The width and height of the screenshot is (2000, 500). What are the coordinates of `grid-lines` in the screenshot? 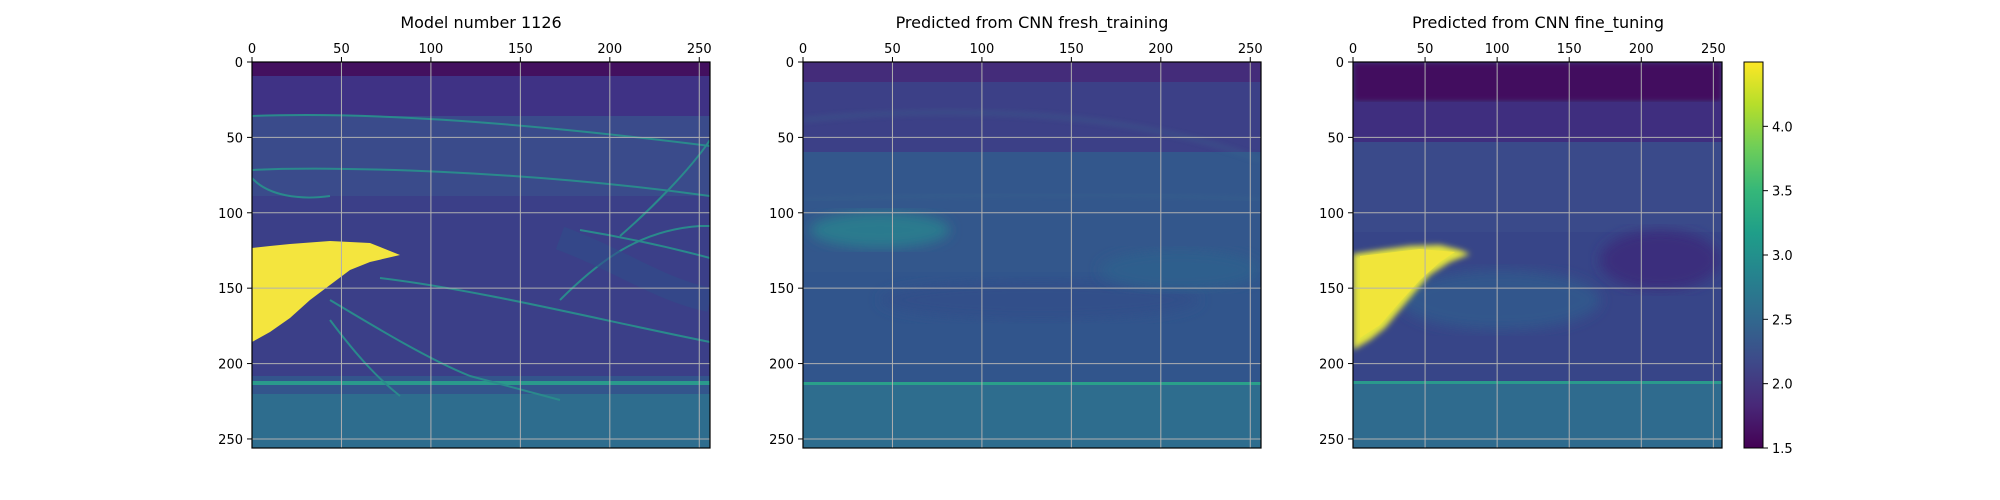 It's located at (1537, 254).